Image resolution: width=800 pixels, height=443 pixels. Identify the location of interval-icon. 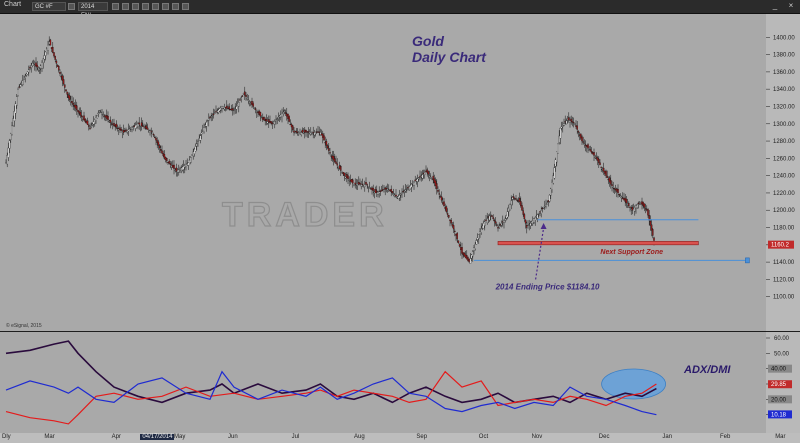
(135, 6).